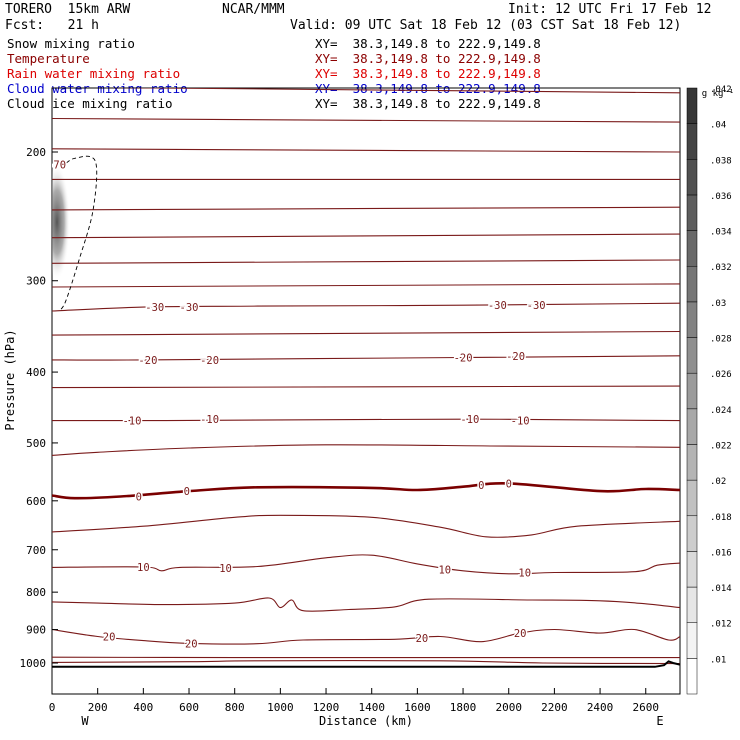 This screenshot has width=740, height=740. What do you see at coordinates (610, 9) in the screenshot?
I see `init-time: Init: 12 UTC Fri 17 Feb 12` at bounding box center [610, 9].